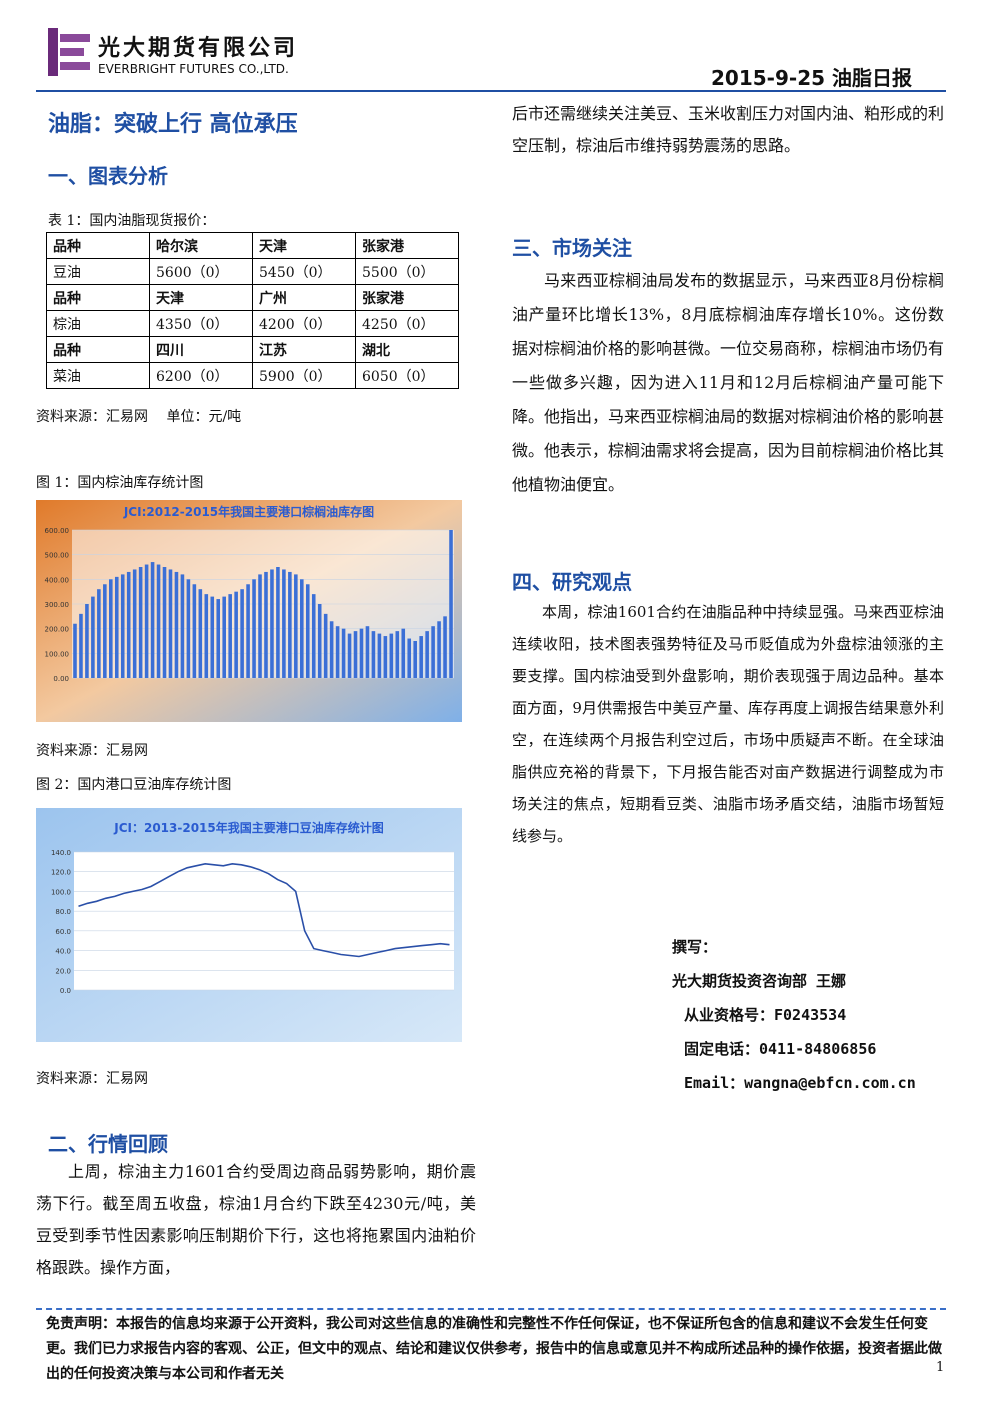  Describe the element at coordinates (248, 827) in the screenshot. I see `chart-title: JCI：2013-2015年我国主要港口豆油库存统计图` at that location.